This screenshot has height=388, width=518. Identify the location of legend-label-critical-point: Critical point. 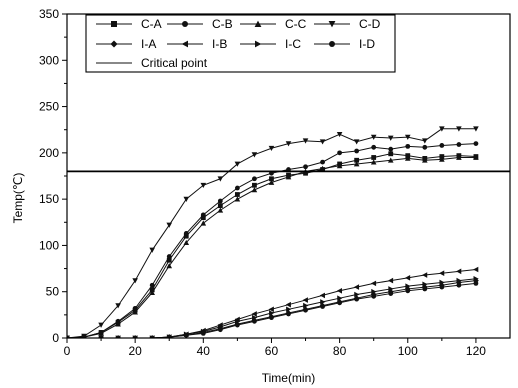
(174, 63).